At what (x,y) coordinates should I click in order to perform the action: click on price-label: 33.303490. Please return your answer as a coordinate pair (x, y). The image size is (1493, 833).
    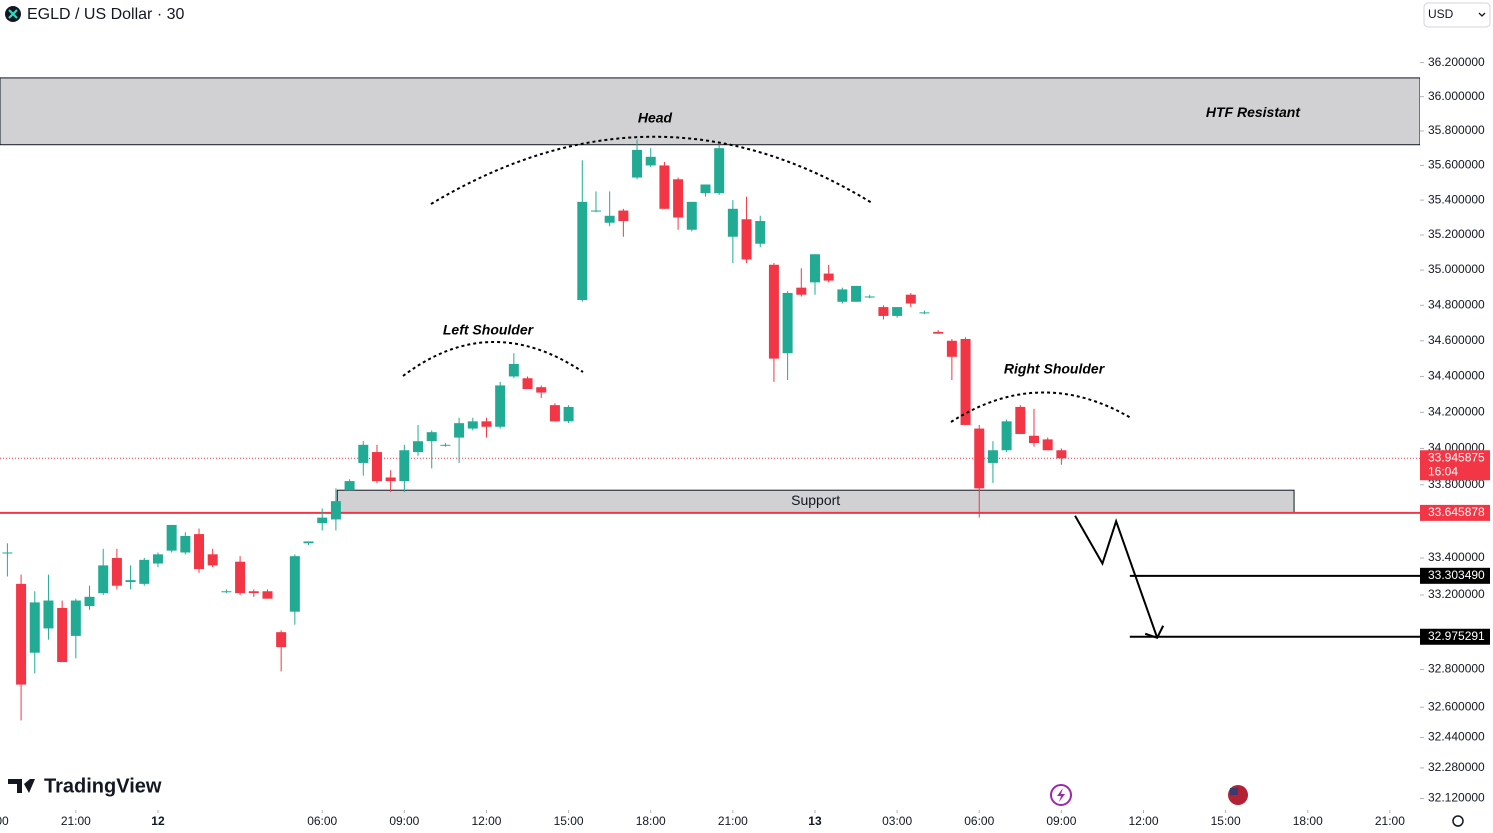
    Looking at the image, I should click on (1456, 575).